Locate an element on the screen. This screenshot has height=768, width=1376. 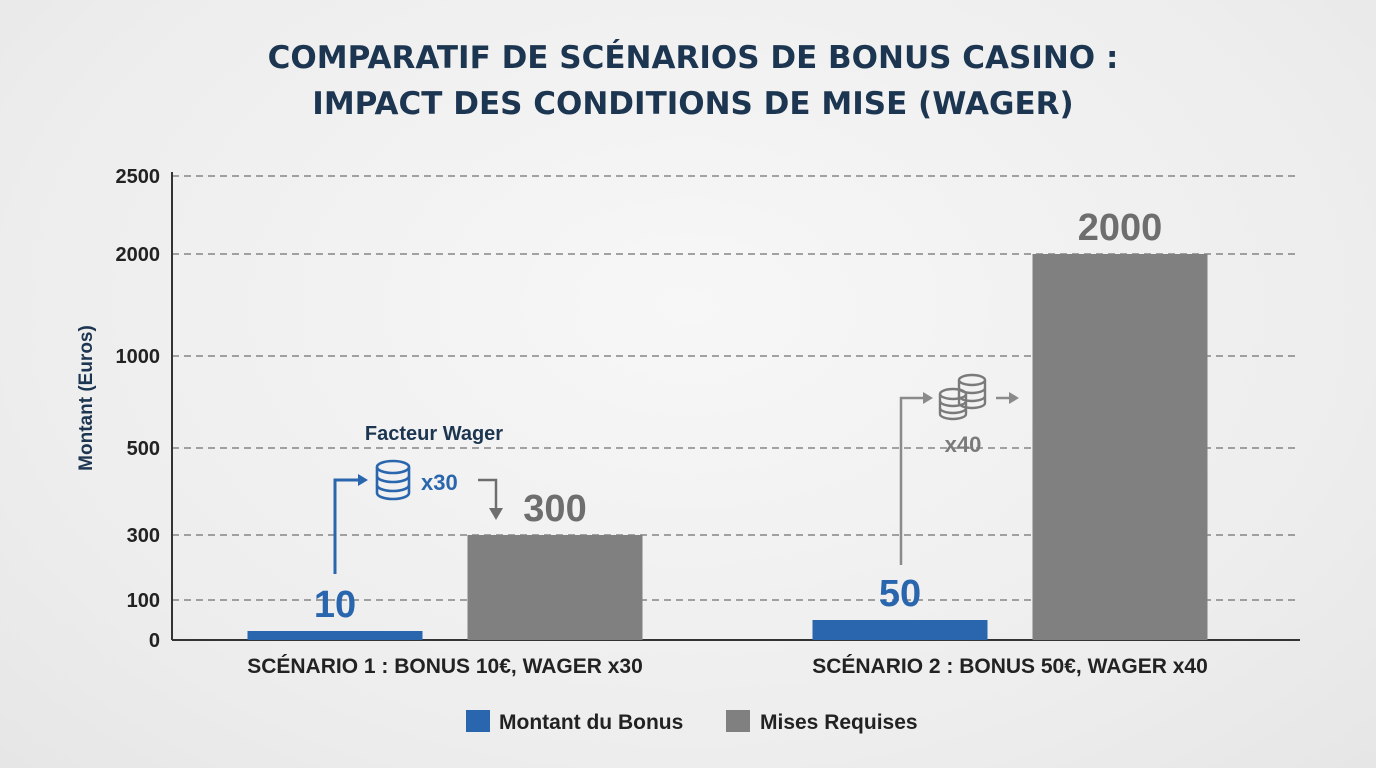
data-label: 10 is located at coordinates (335, 605).